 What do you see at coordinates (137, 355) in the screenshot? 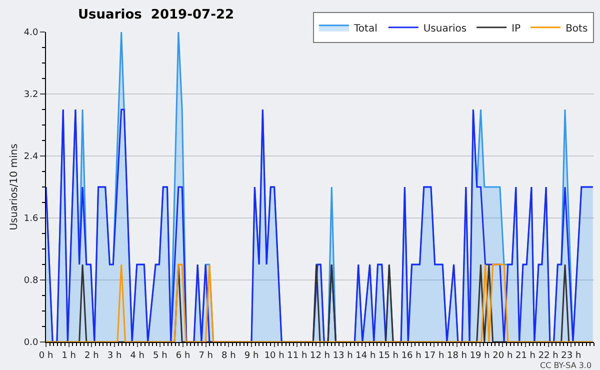
I see `x-tick-label: 4 h` at bounding box center [137, 355].